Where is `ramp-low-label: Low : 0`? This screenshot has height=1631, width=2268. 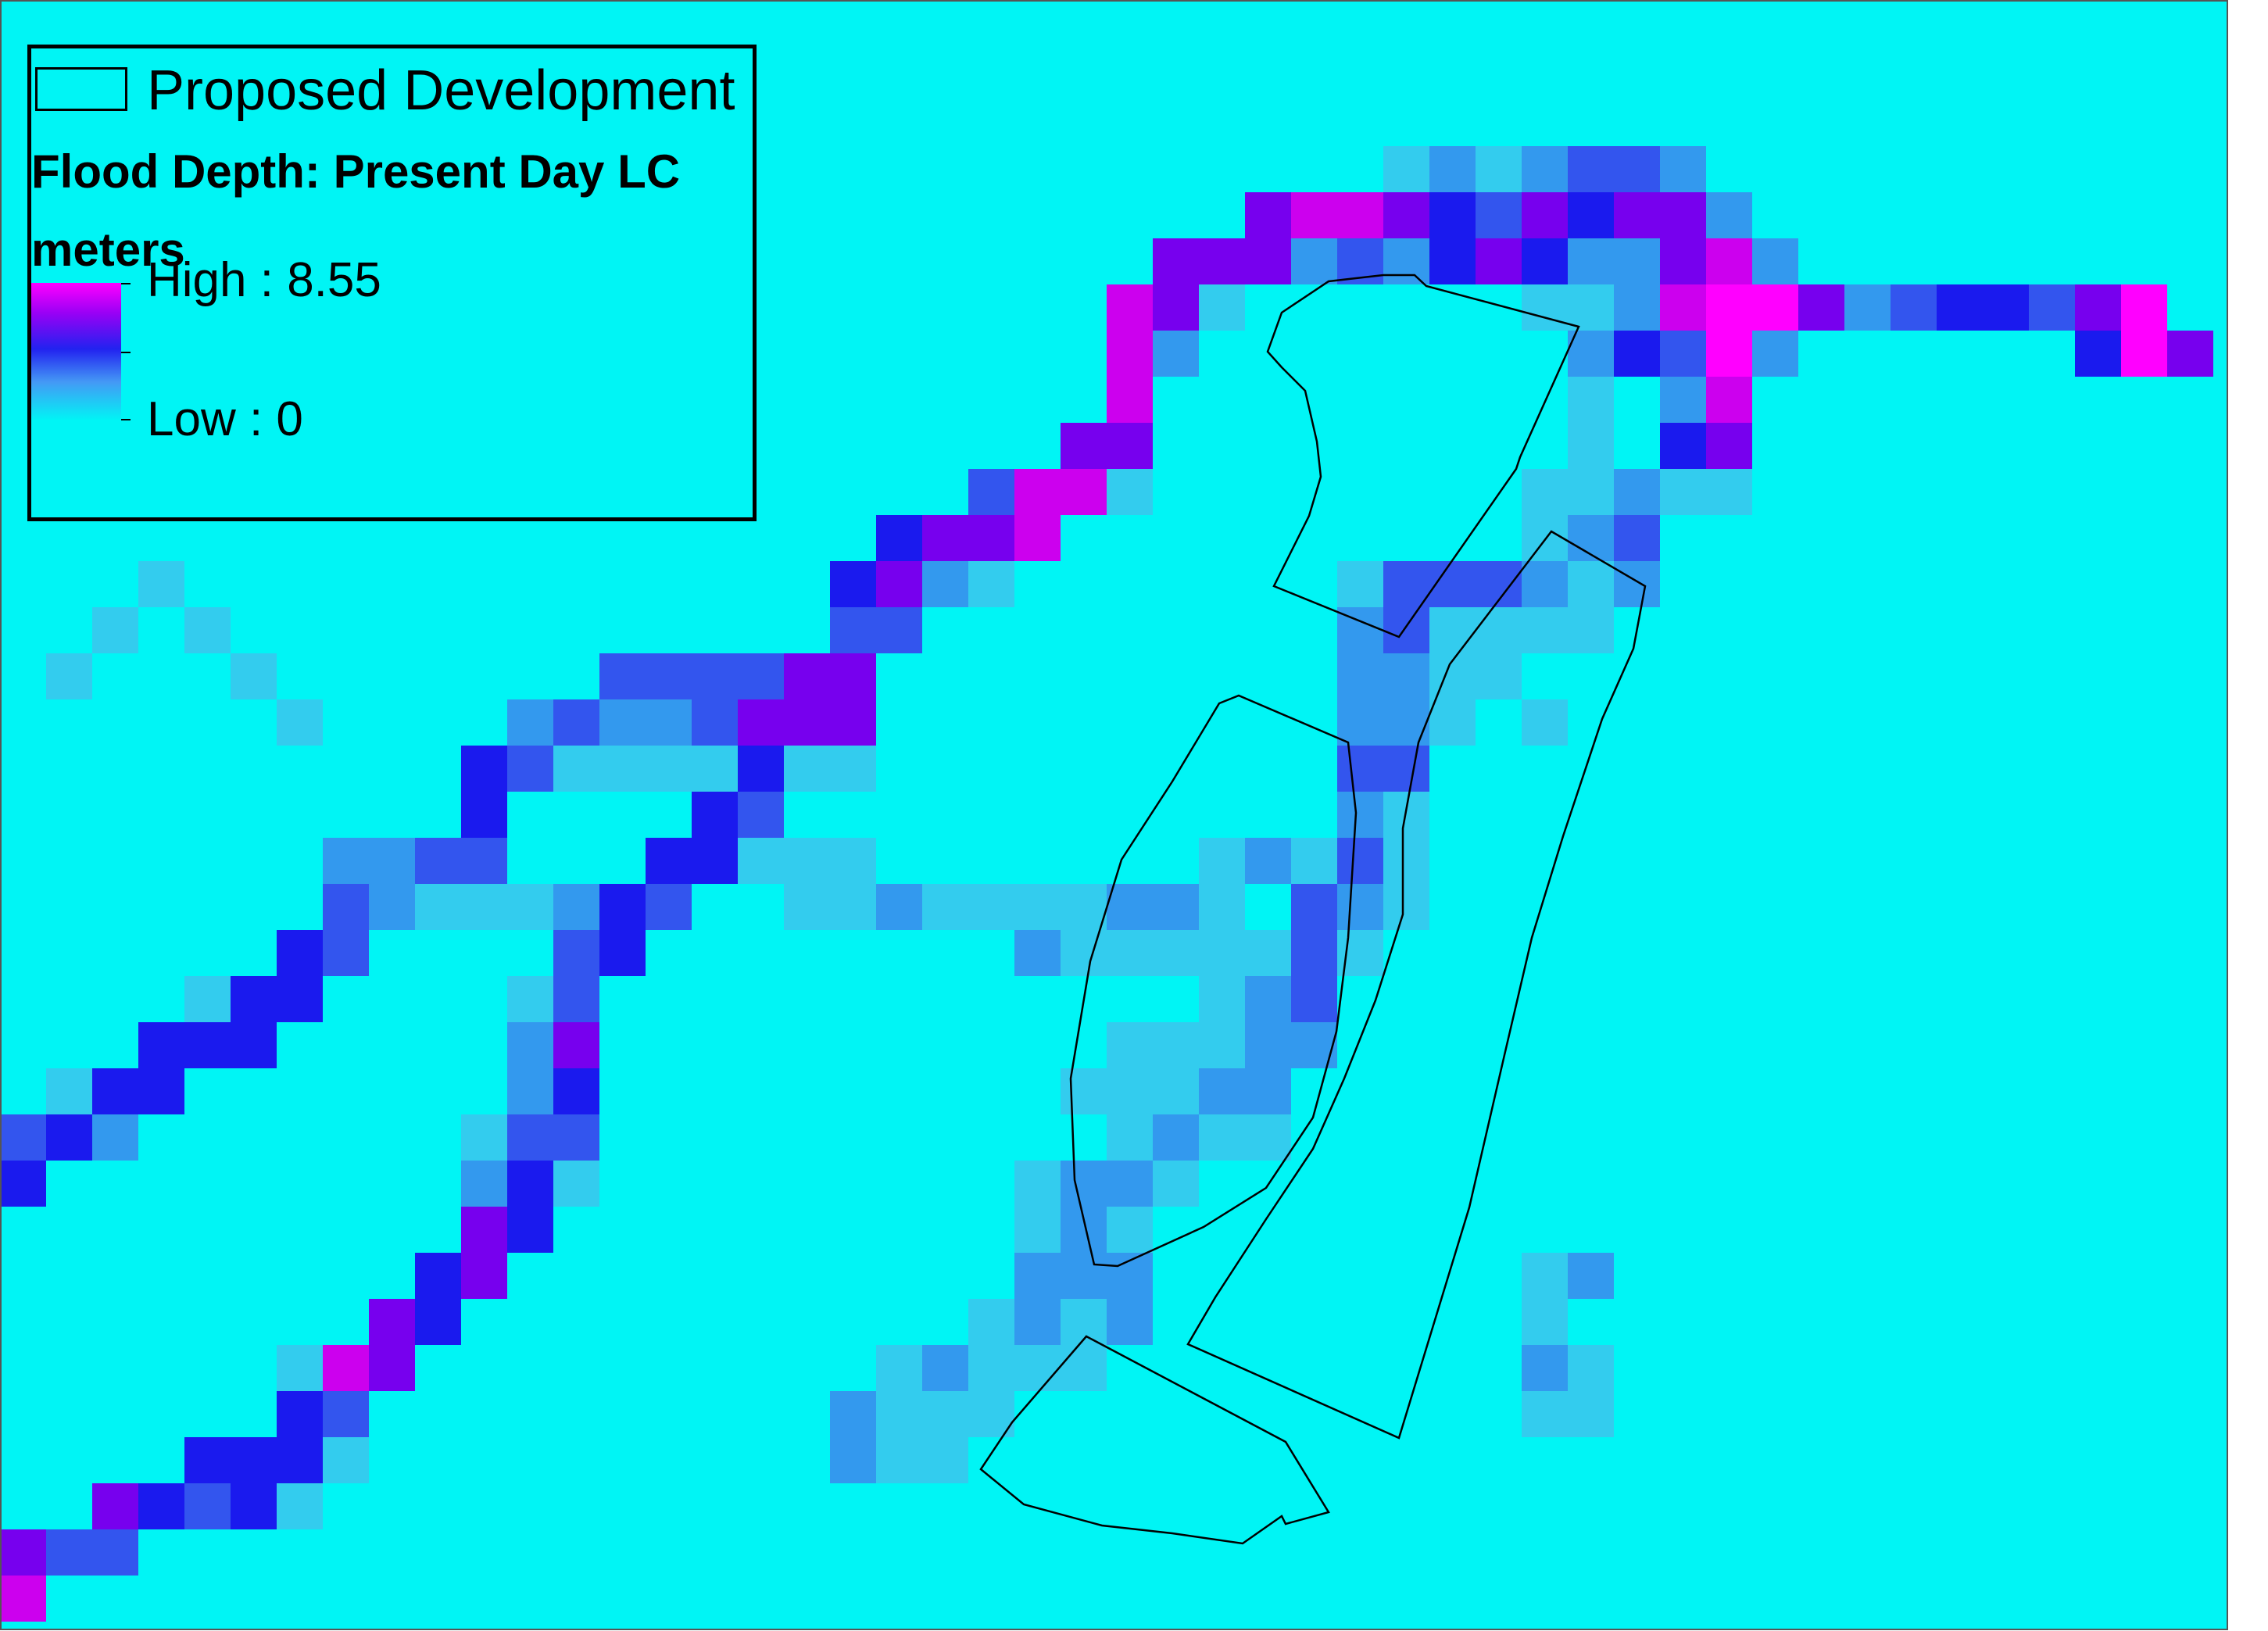
ramp-low-label: Low : 0 is located at coordinates (225, 419).